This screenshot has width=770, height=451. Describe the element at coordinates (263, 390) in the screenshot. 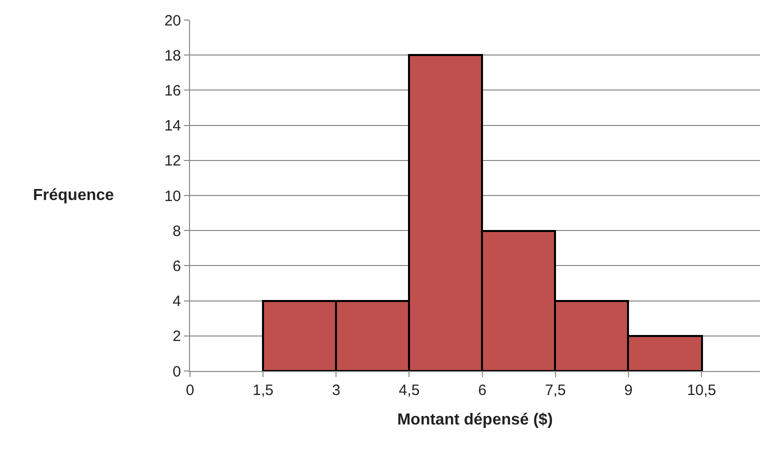

I see `x-tick-label: 1,5` at that location.